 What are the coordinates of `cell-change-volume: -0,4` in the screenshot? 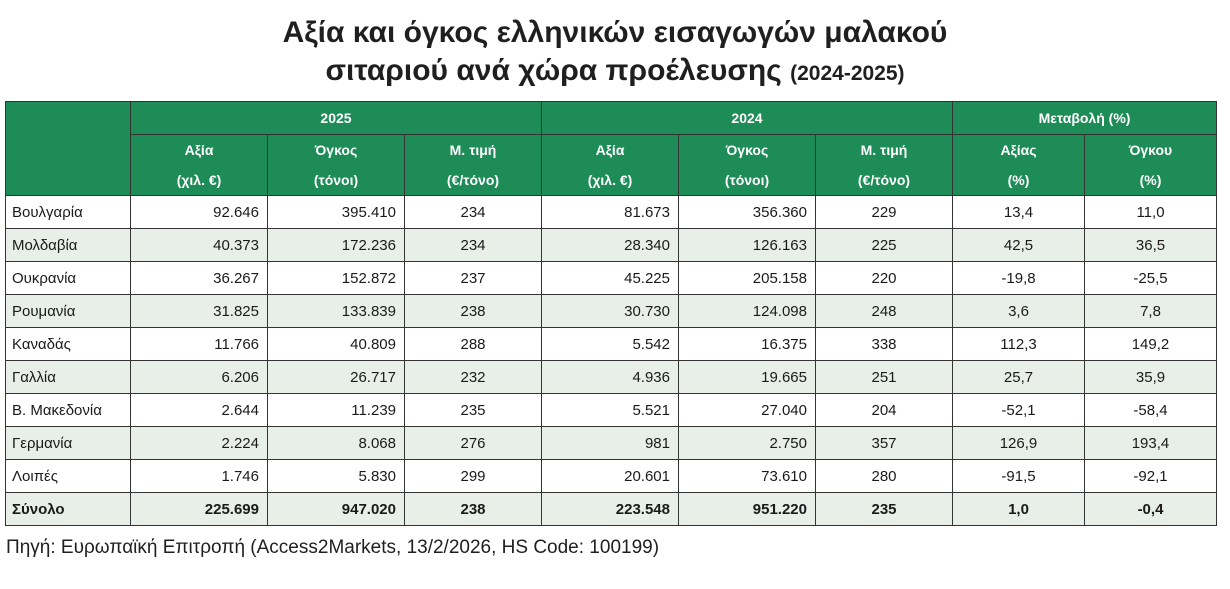 It's located at (1150, 509).